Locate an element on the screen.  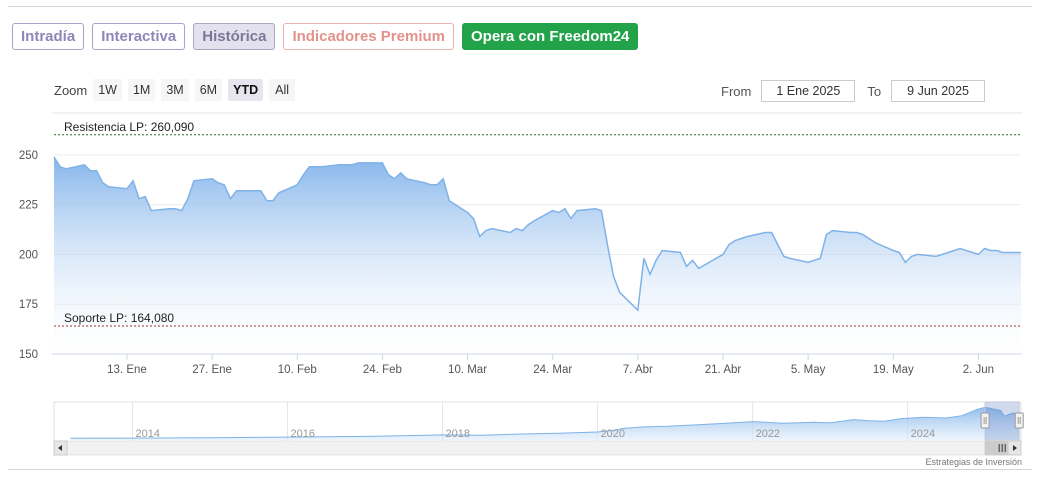
scroll-right-arrow-icon is located at coordinates (1015, 448).